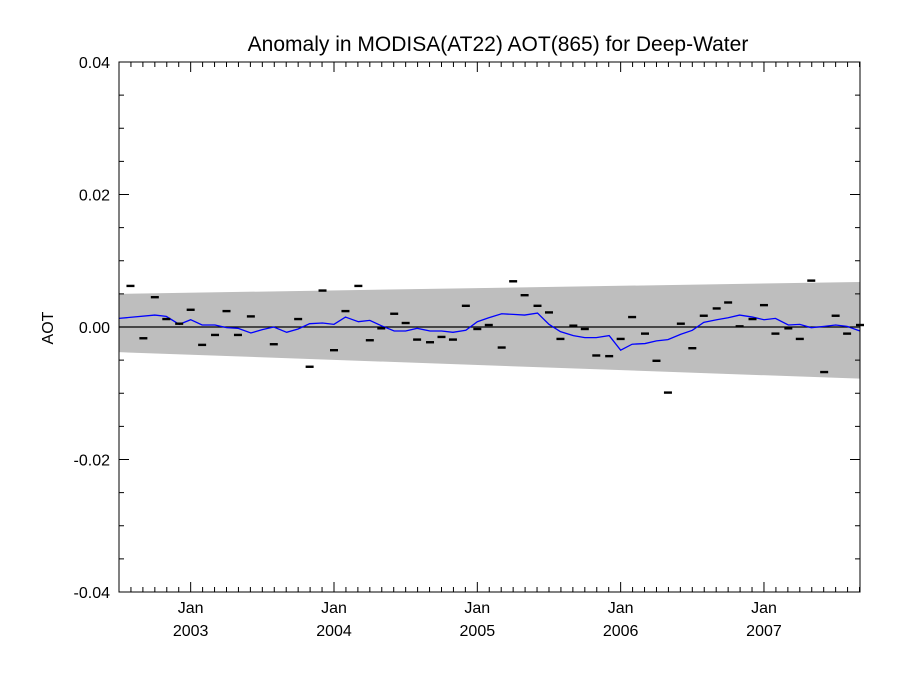  Describe the element at coordinates (478, 631) in the screenshot. I see `x-tick-label-year: 2005` at that location.